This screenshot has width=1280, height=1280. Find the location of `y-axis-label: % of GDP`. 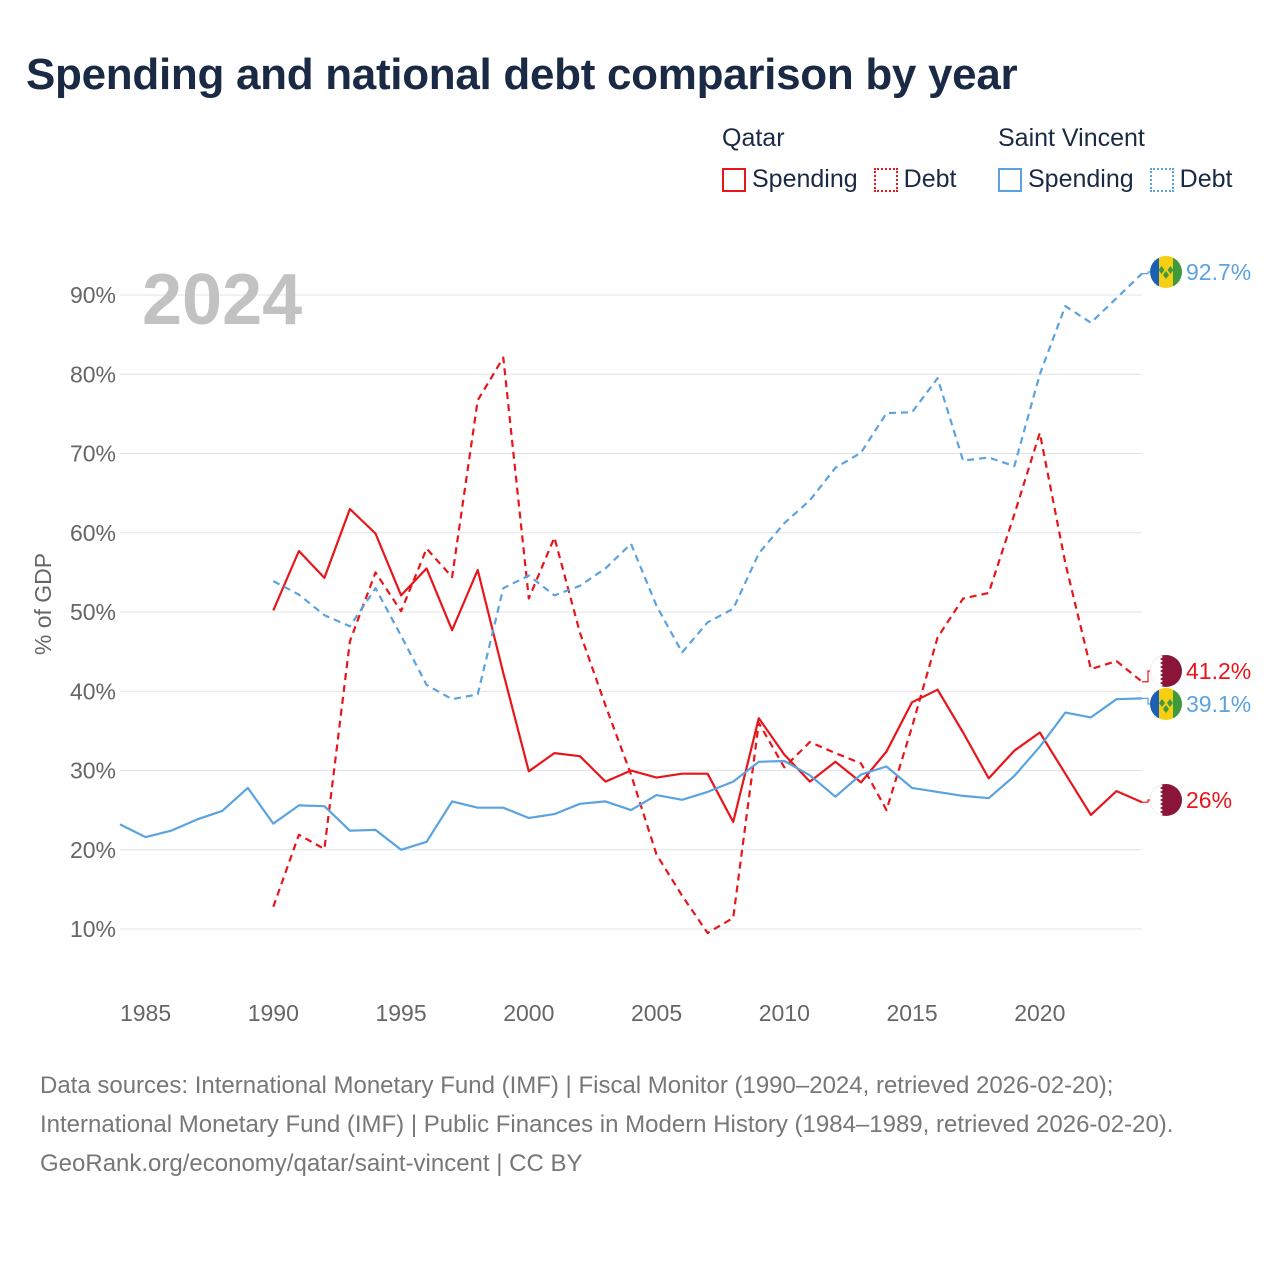

y-axis-label: % of GDP is located at coordinates (43, 604).